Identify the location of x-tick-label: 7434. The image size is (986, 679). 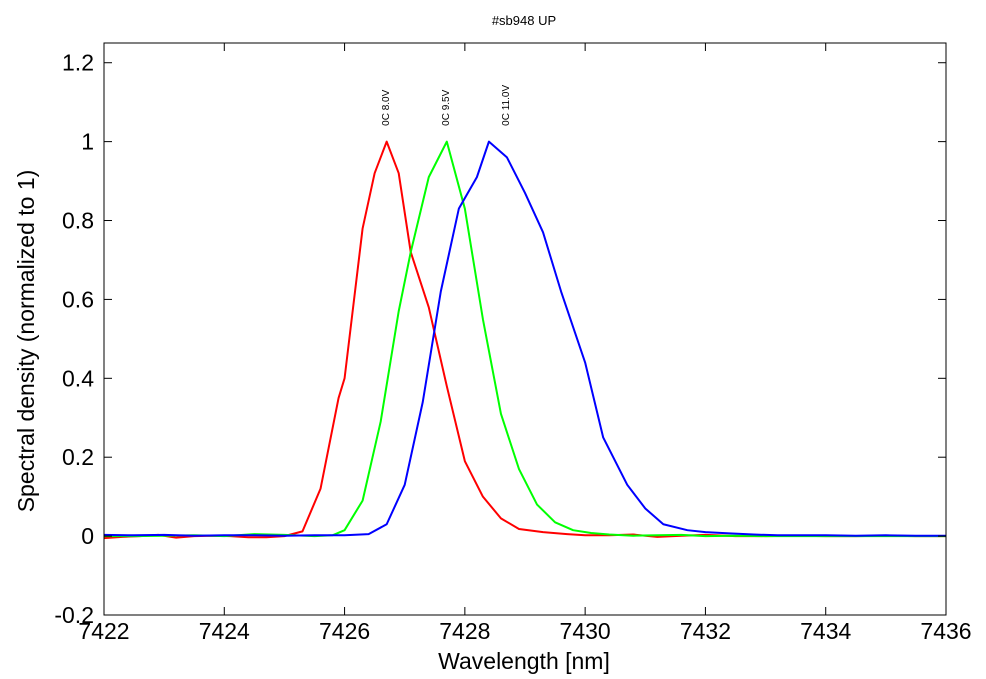
(825, 631).